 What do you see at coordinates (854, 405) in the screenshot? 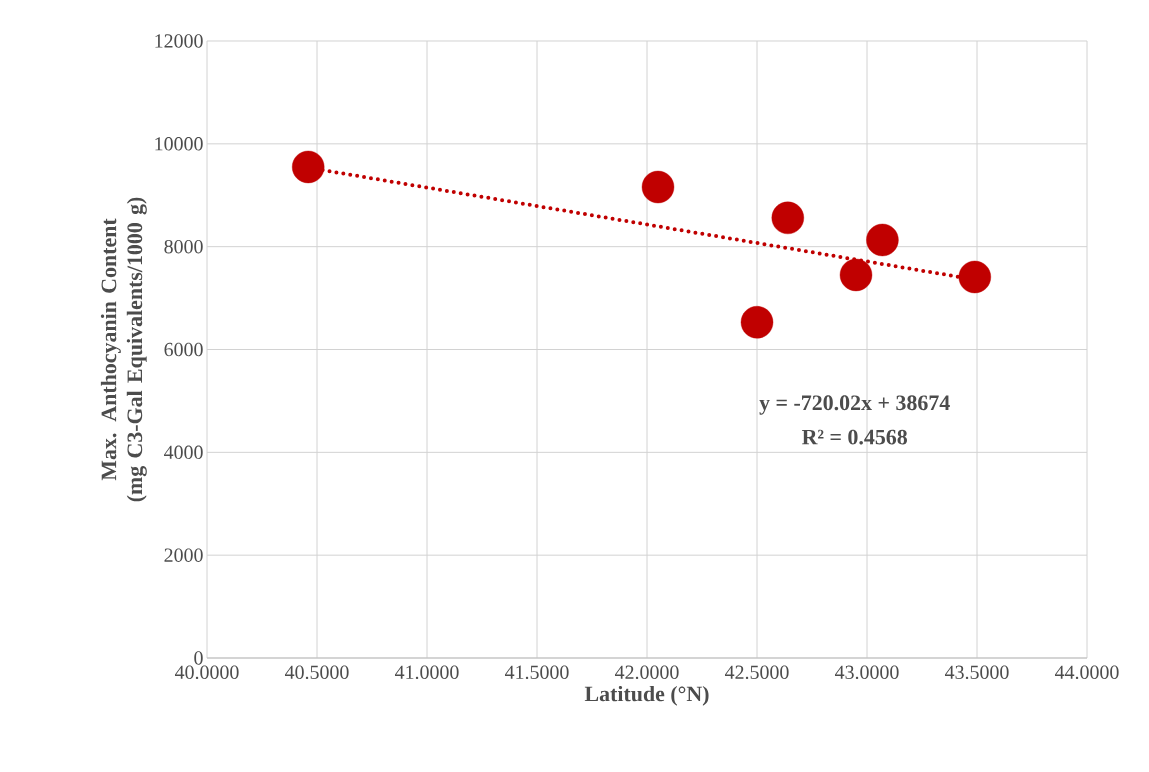
I see `annotation: y = -720.02x + 38674` at bounding box center [854, 405].